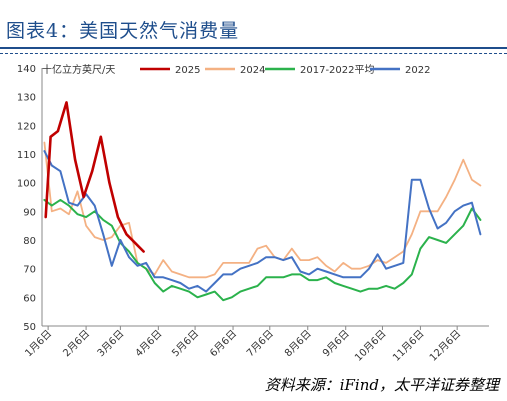 The height and width of the screenshot is (401, 507). I want to click on y-tick-label: 50, so click(29, 327).